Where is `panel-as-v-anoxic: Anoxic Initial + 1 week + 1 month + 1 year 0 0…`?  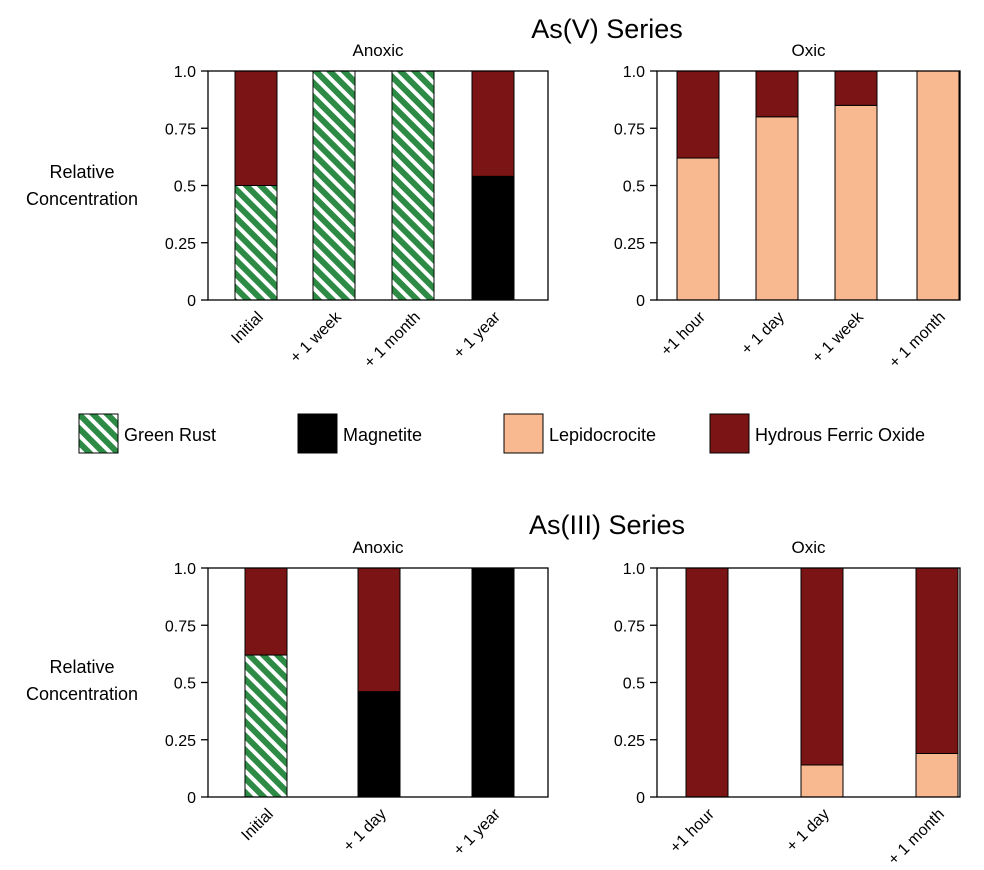 panel-as-v-anoxic: Anoxic Initial + 1 week + 1 month + 1 year 0 0… is located at coordinates (357, 206).